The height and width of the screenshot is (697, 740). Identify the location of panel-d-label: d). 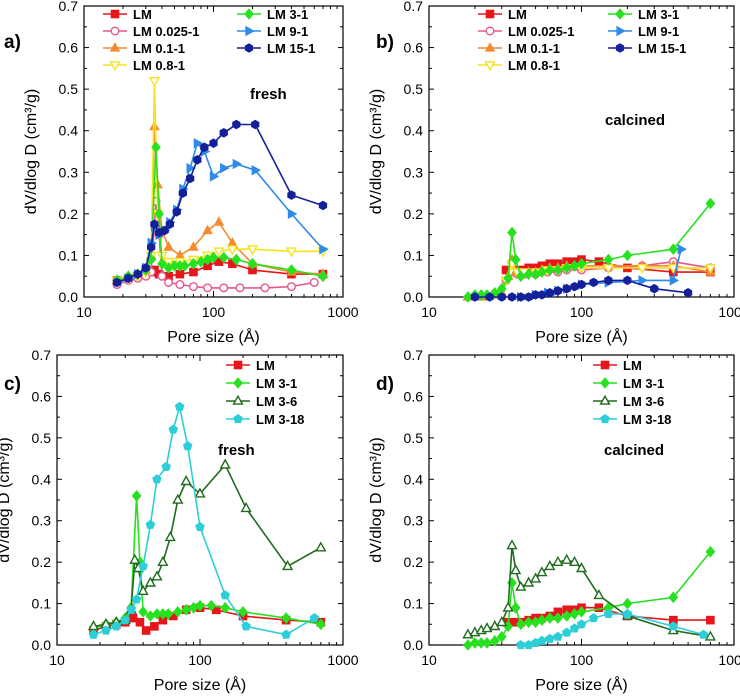
(385, 384).